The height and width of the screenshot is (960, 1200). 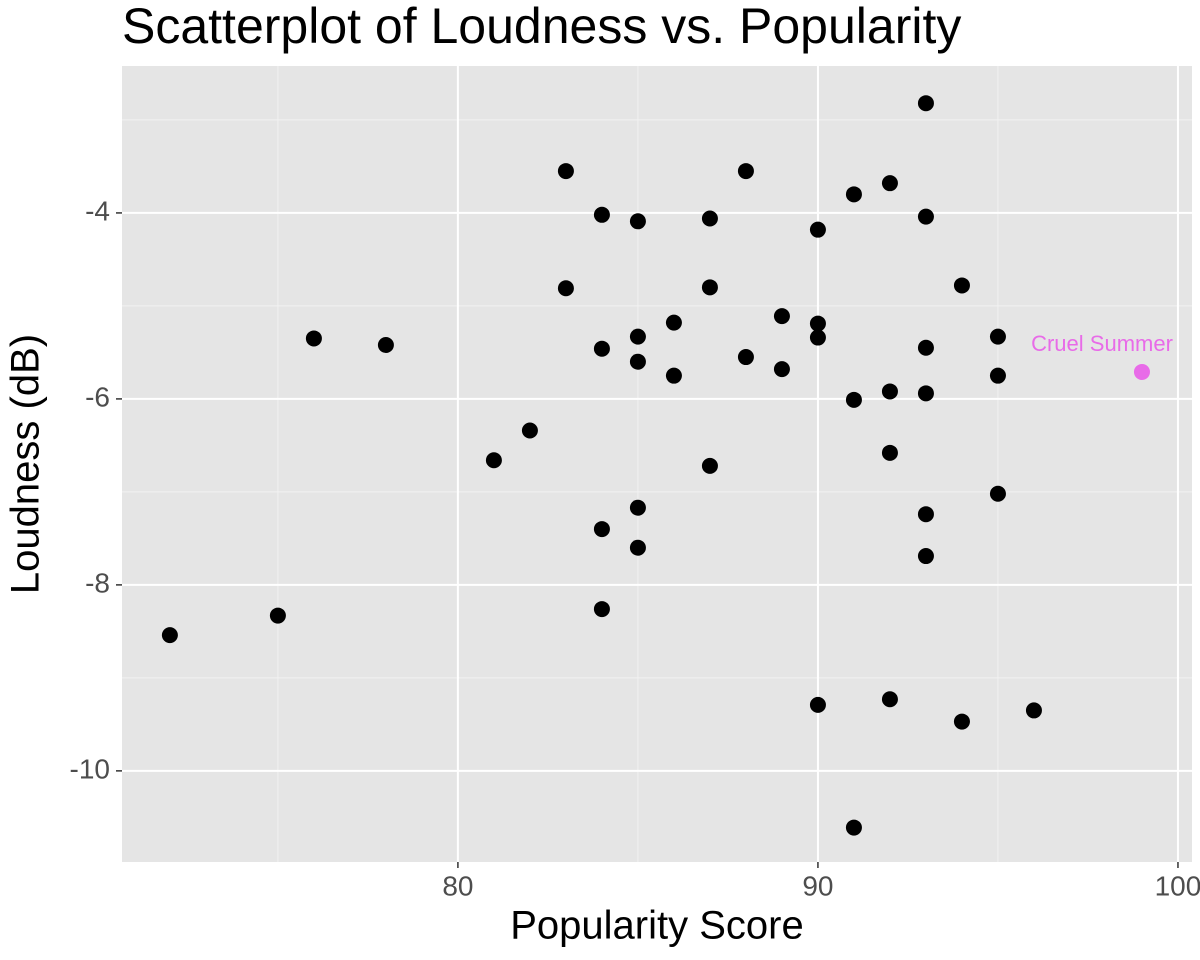 What do you see at coordinates (457, 885) in the screenshot?
I see `x-tick-label: 80` at bounding box center [457, 885].